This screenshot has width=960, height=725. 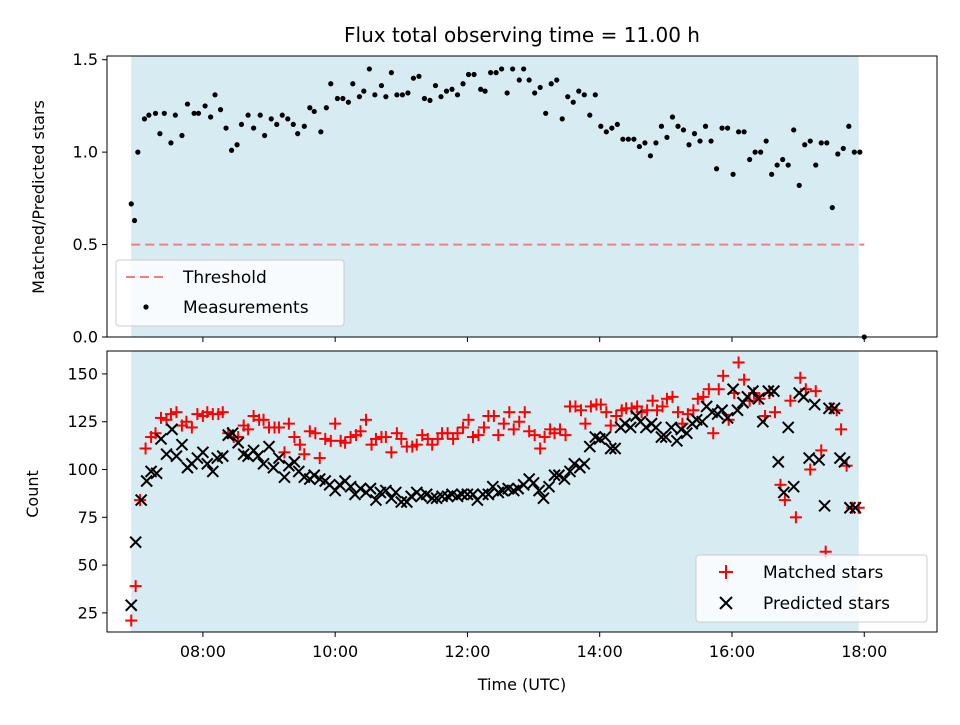 What do you see at coordinates (335, 651) in the screenshot?
I see `xtick-label: 10:00` at bounding box center [335, 651].